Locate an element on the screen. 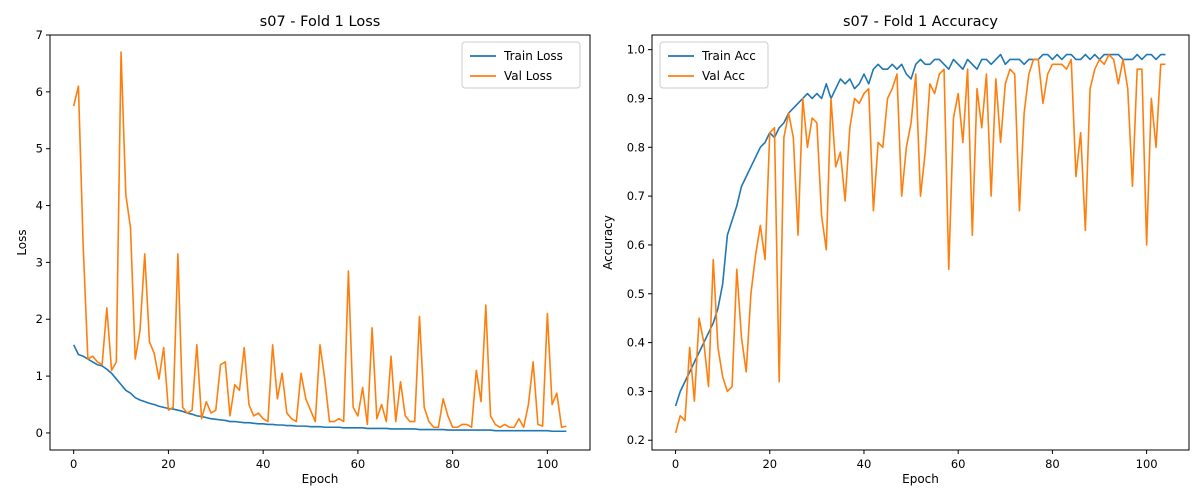 This screenshot has width=1200, height=500. y-tick-label: 3 is located at coordinates (39, 262).